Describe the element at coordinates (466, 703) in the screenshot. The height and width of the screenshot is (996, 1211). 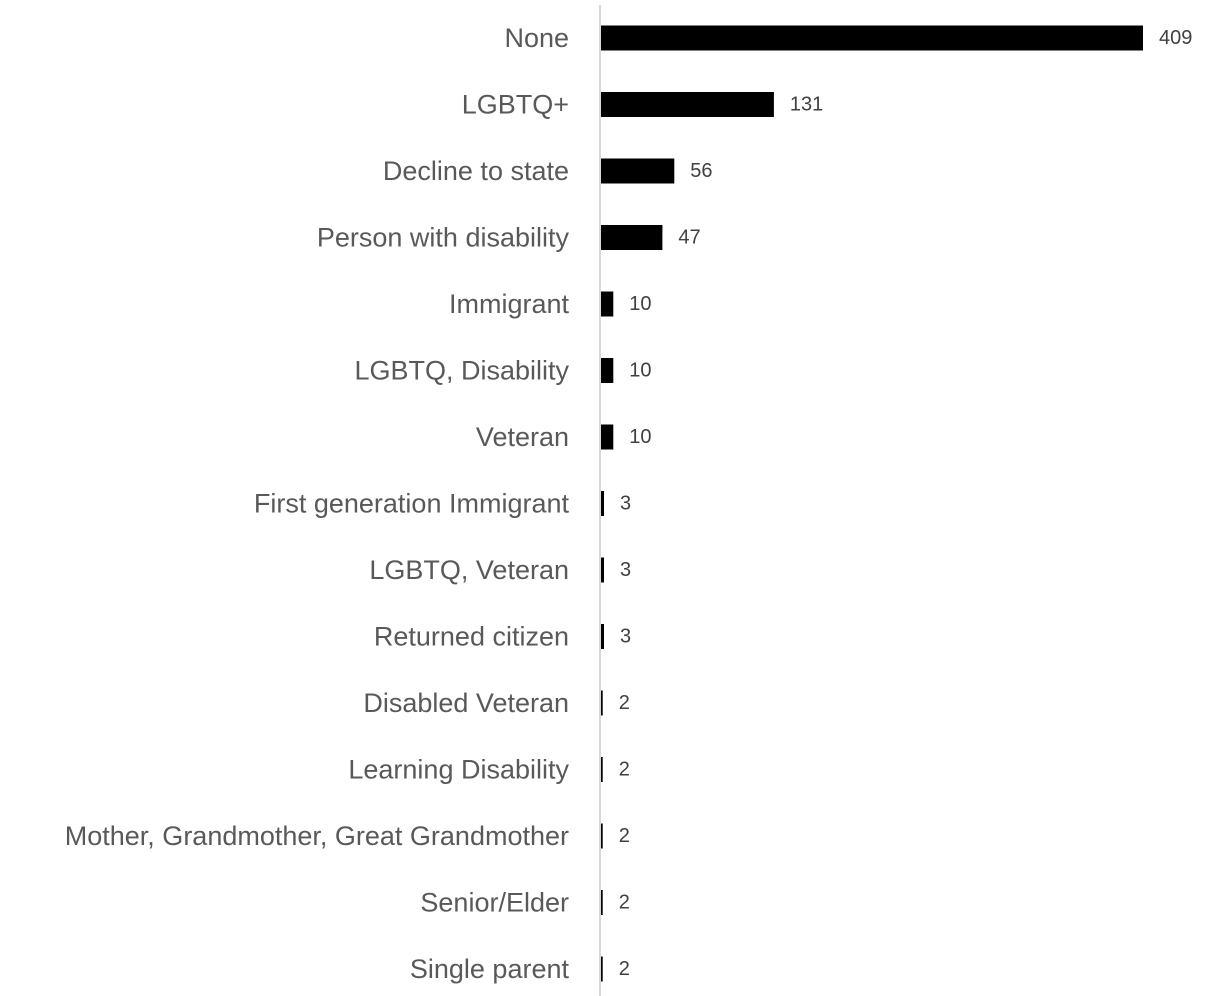
I see `category-label: Disabled Veteran` at that location.